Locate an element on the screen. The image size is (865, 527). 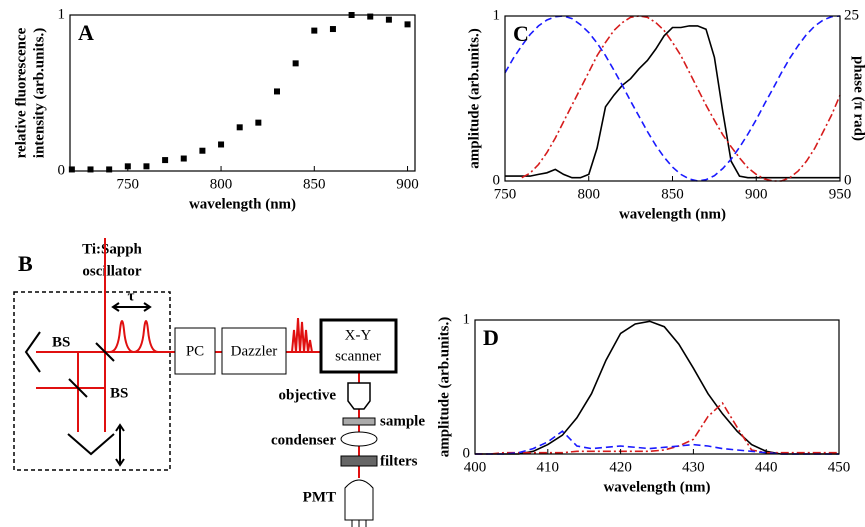
block-label: scanner is located at coordinates (358, 356).